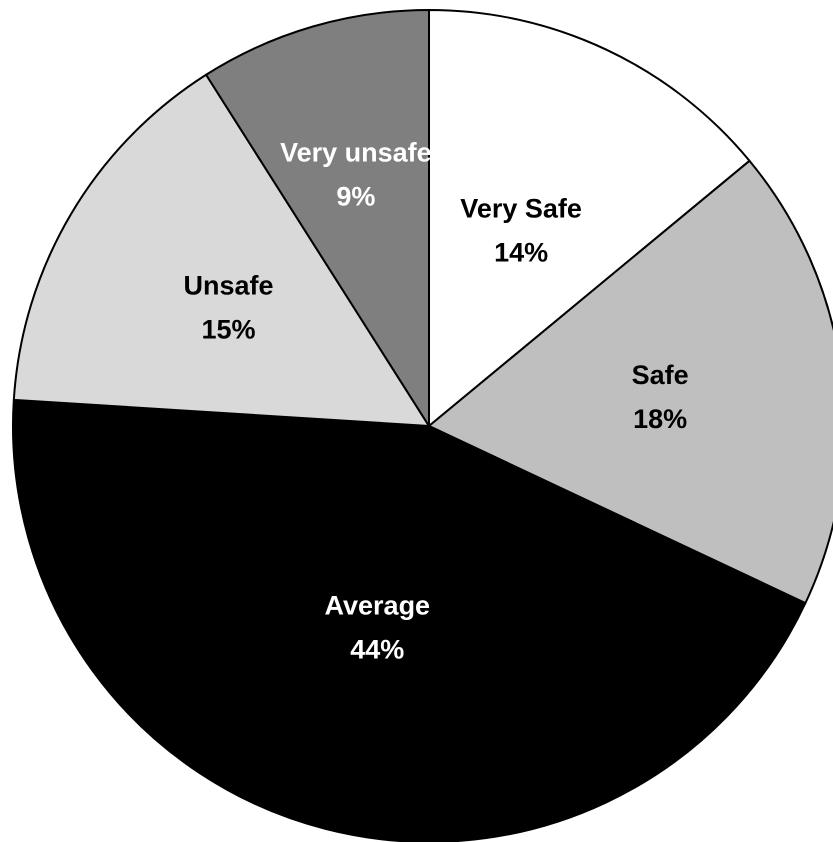  What do you see at coordinates (660, 419) in the screenshot?
I see `pie-label-value-safe: 18%` at bounding box center [660, 419].